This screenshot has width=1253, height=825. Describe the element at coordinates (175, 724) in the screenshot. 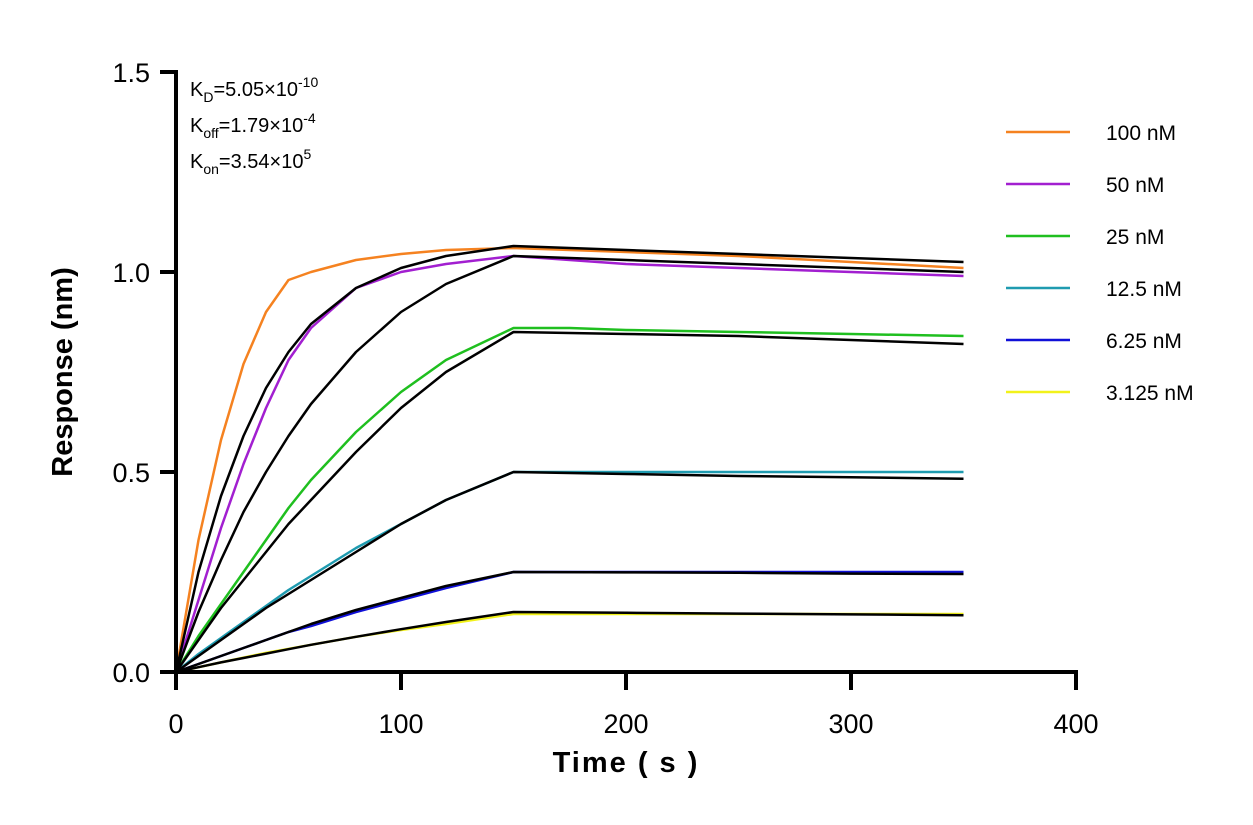

I see `x-tick-label: 0` at that location.